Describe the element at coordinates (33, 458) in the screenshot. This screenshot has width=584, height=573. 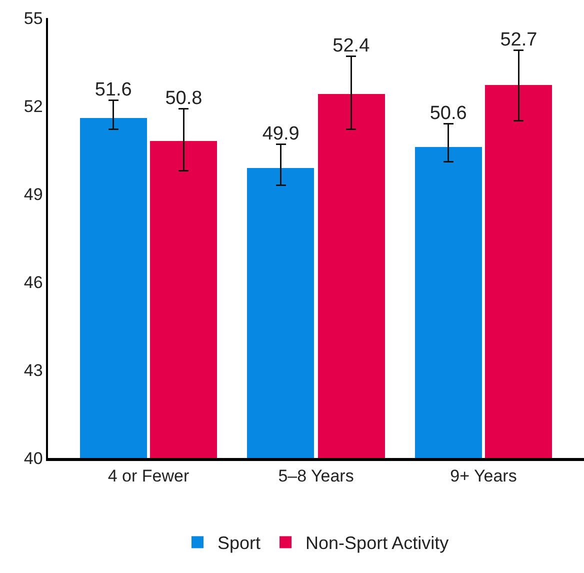
I see `y-tick-label: 40` at that location.